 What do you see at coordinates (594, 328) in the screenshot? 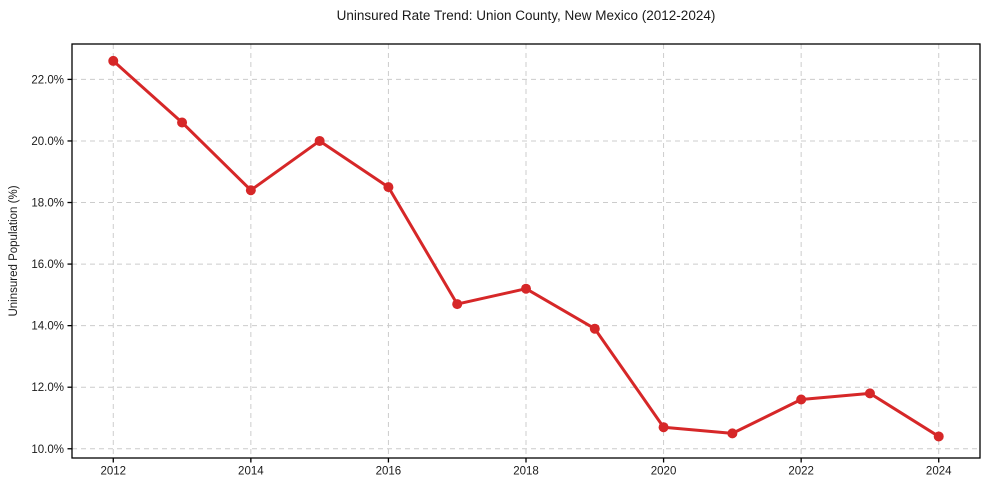
I see `data-point-2019` at bounding box center [594, 328].